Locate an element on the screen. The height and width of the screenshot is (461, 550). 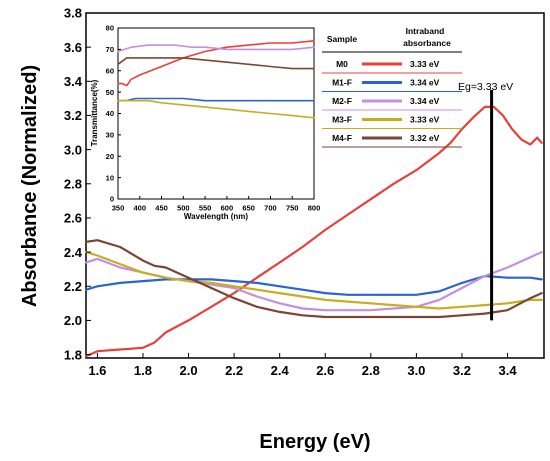
inset-x-tick-label: 350 is located at coordinates (118, 208).